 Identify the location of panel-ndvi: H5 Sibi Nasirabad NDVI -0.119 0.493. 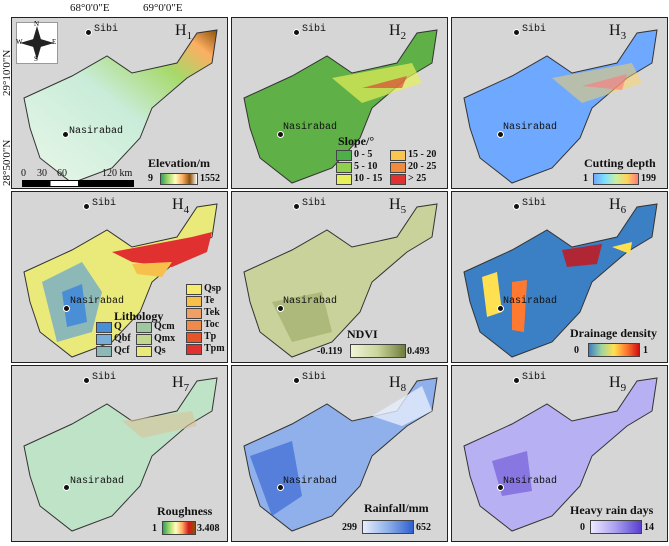
(339, 277).